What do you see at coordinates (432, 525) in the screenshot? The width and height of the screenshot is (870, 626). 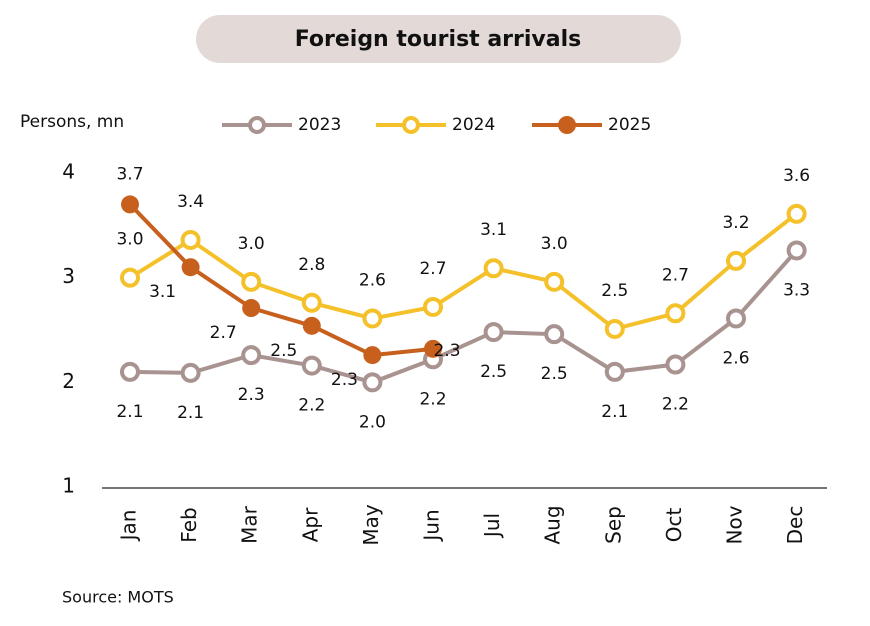 I see `x-tick-label: Jun` at bounding box center [432, 525].